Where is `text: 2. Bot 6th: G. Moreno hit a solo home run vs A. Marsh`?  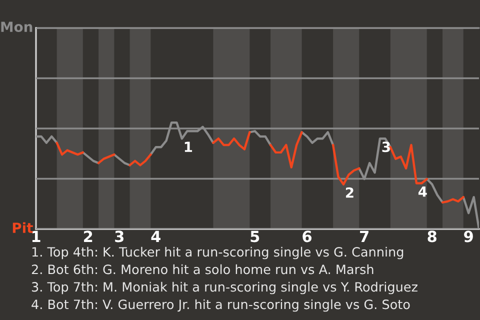
text: 2. Bot 6th: G. Moreno hit a solo home run vs A. Marsh is located at coordinates (203, 269).